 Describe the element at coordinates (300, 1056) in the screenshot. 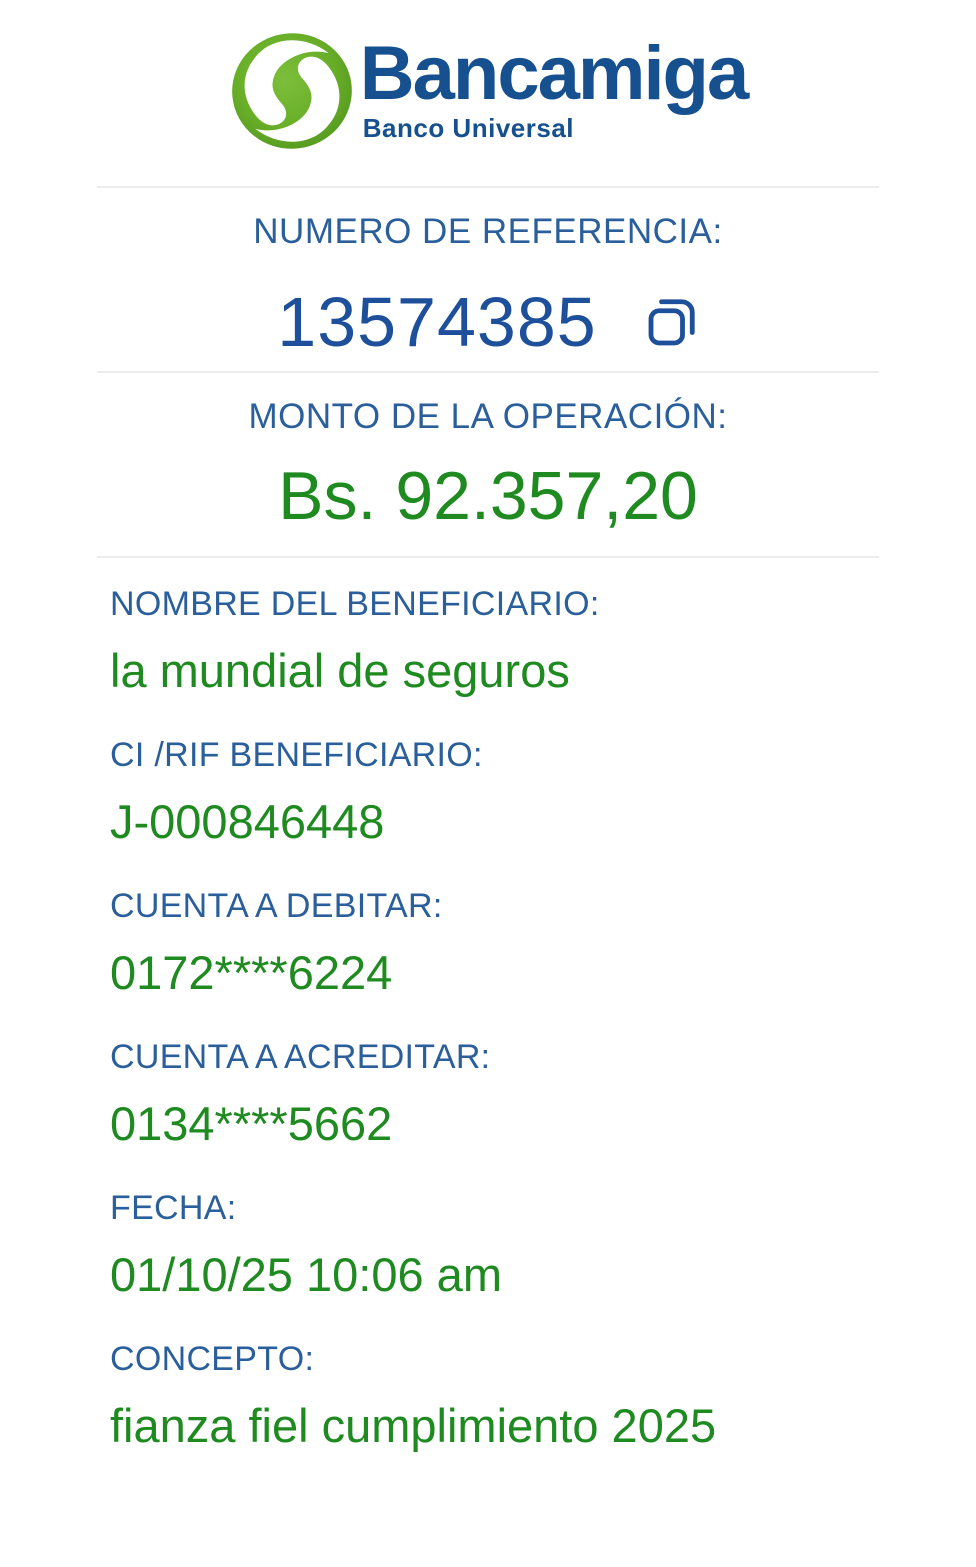

I see `detail-label: CUENTA A ACREDITAR:` at that location.